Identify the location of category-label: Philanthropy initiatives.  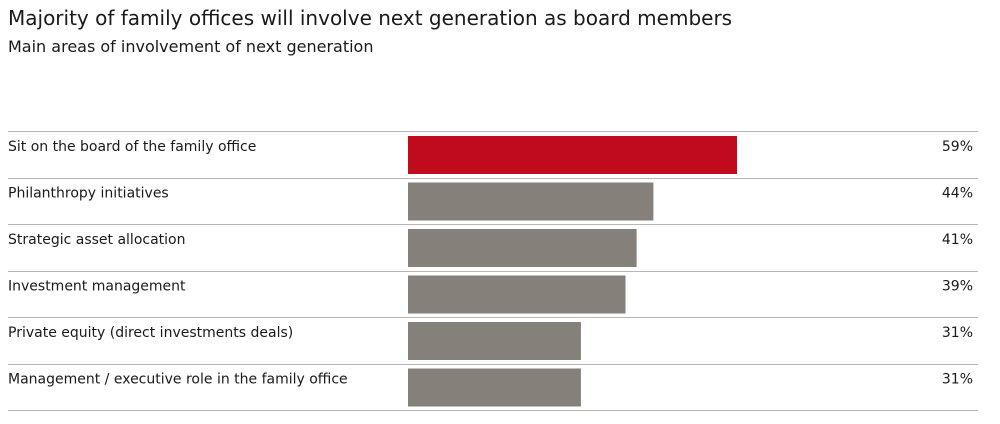
(88, 194).